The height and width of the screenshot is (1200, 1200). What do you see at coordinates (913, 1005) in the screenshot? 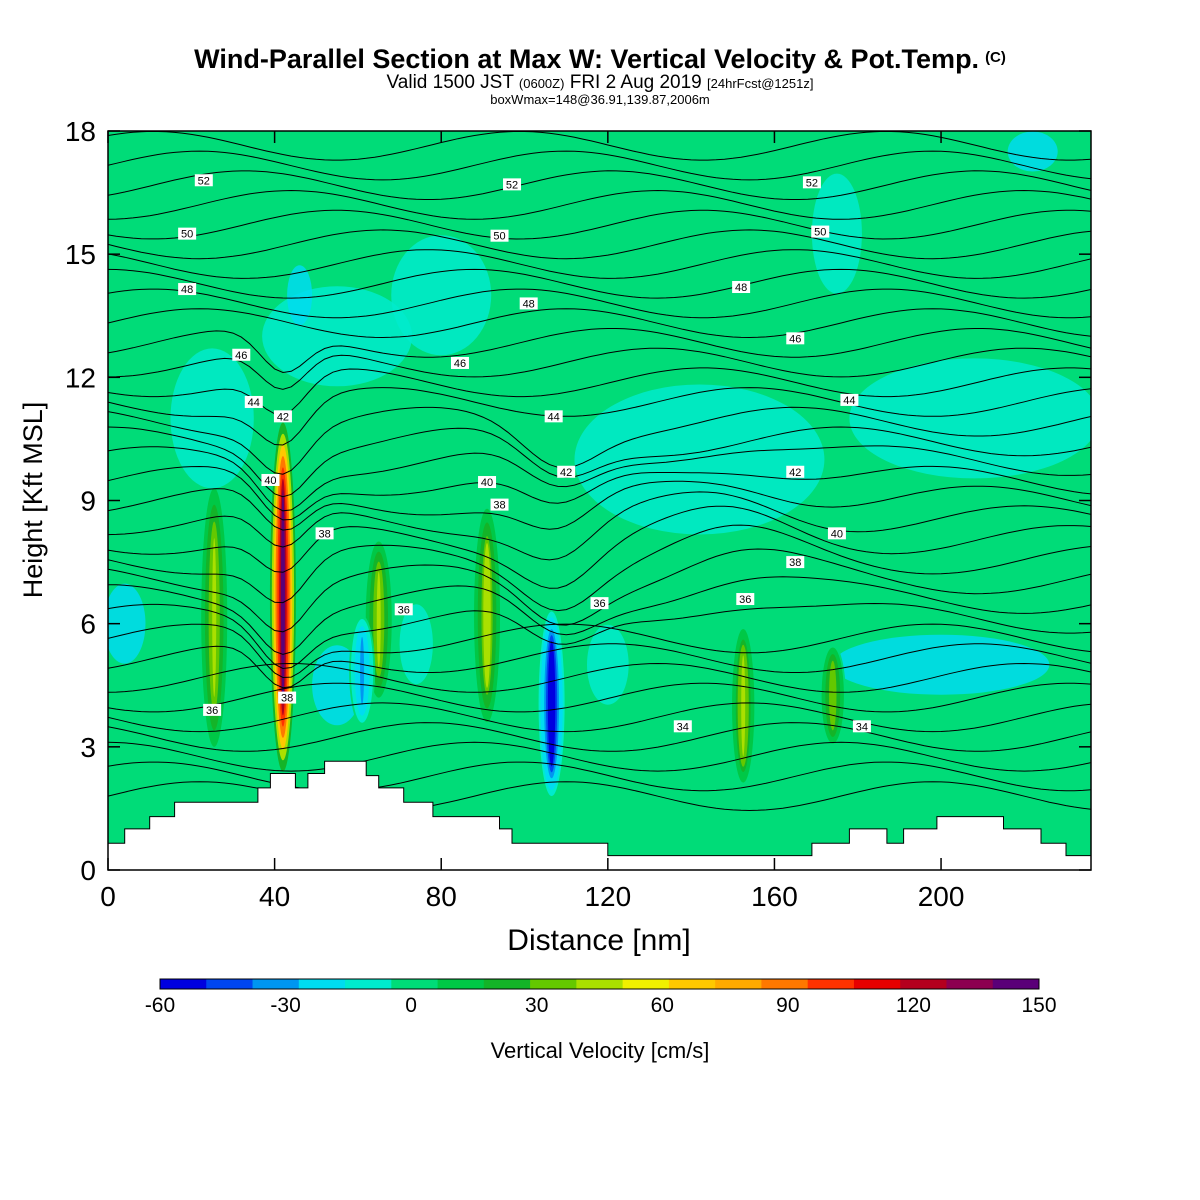
I see `colorbar-tick-label: 120` at bounding box center [913, 1005].